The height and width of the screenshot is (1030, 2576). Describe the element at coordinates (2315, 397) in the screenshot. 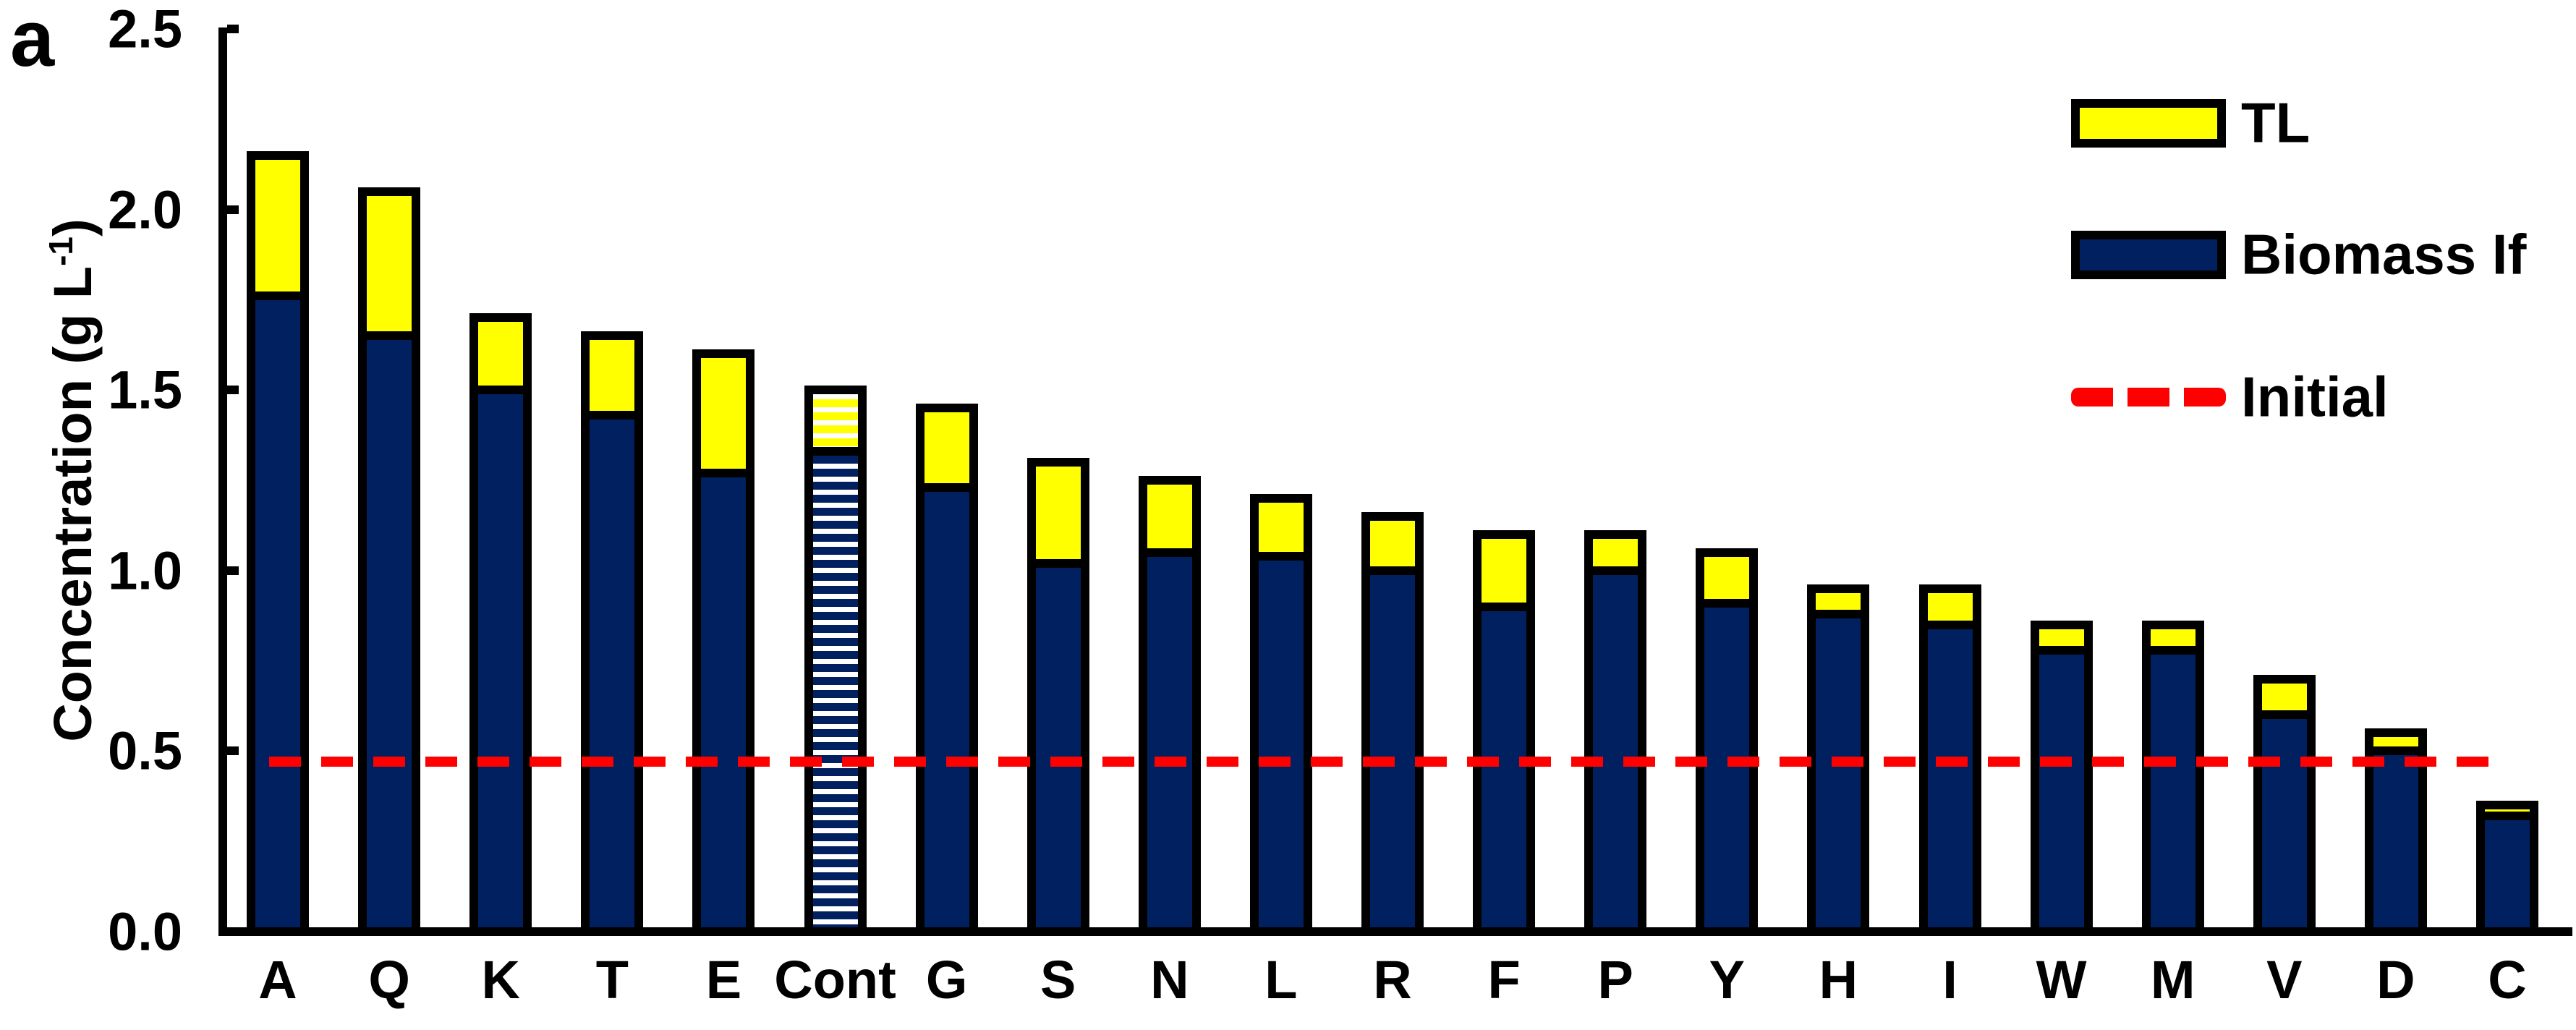

I see `legend-item-label: Initial` at that location.